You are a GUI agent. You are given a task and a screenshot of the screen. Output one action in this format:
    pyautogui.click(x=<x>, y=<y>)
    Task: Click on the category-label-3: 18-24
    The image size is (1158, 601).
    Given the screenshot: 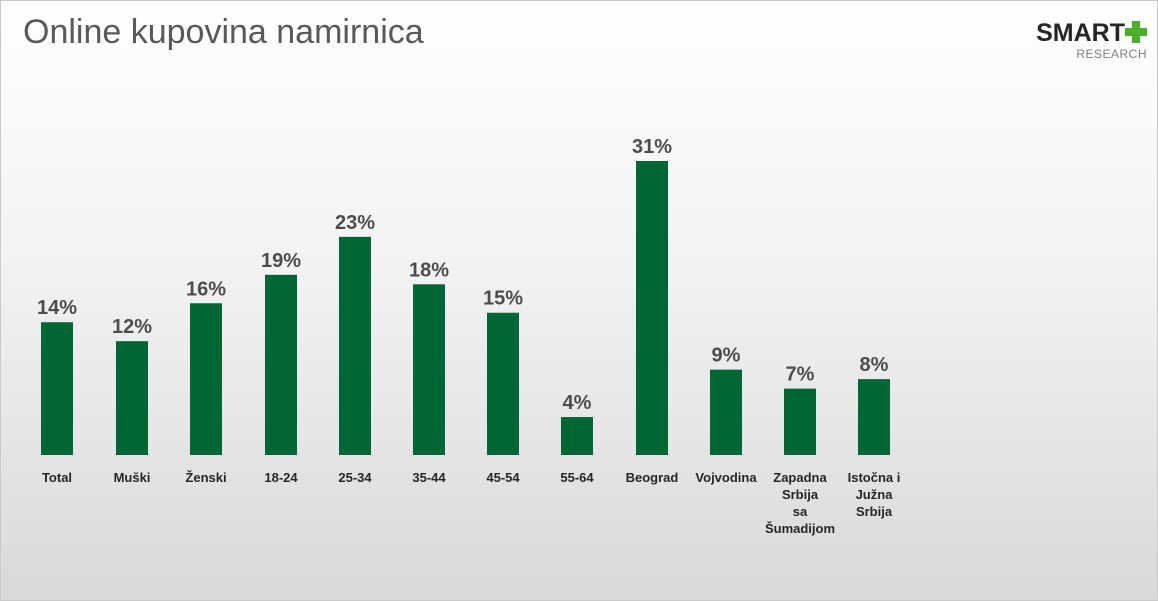 What is the action you would take?
    pyautogui.click(x=281, y=477)
    